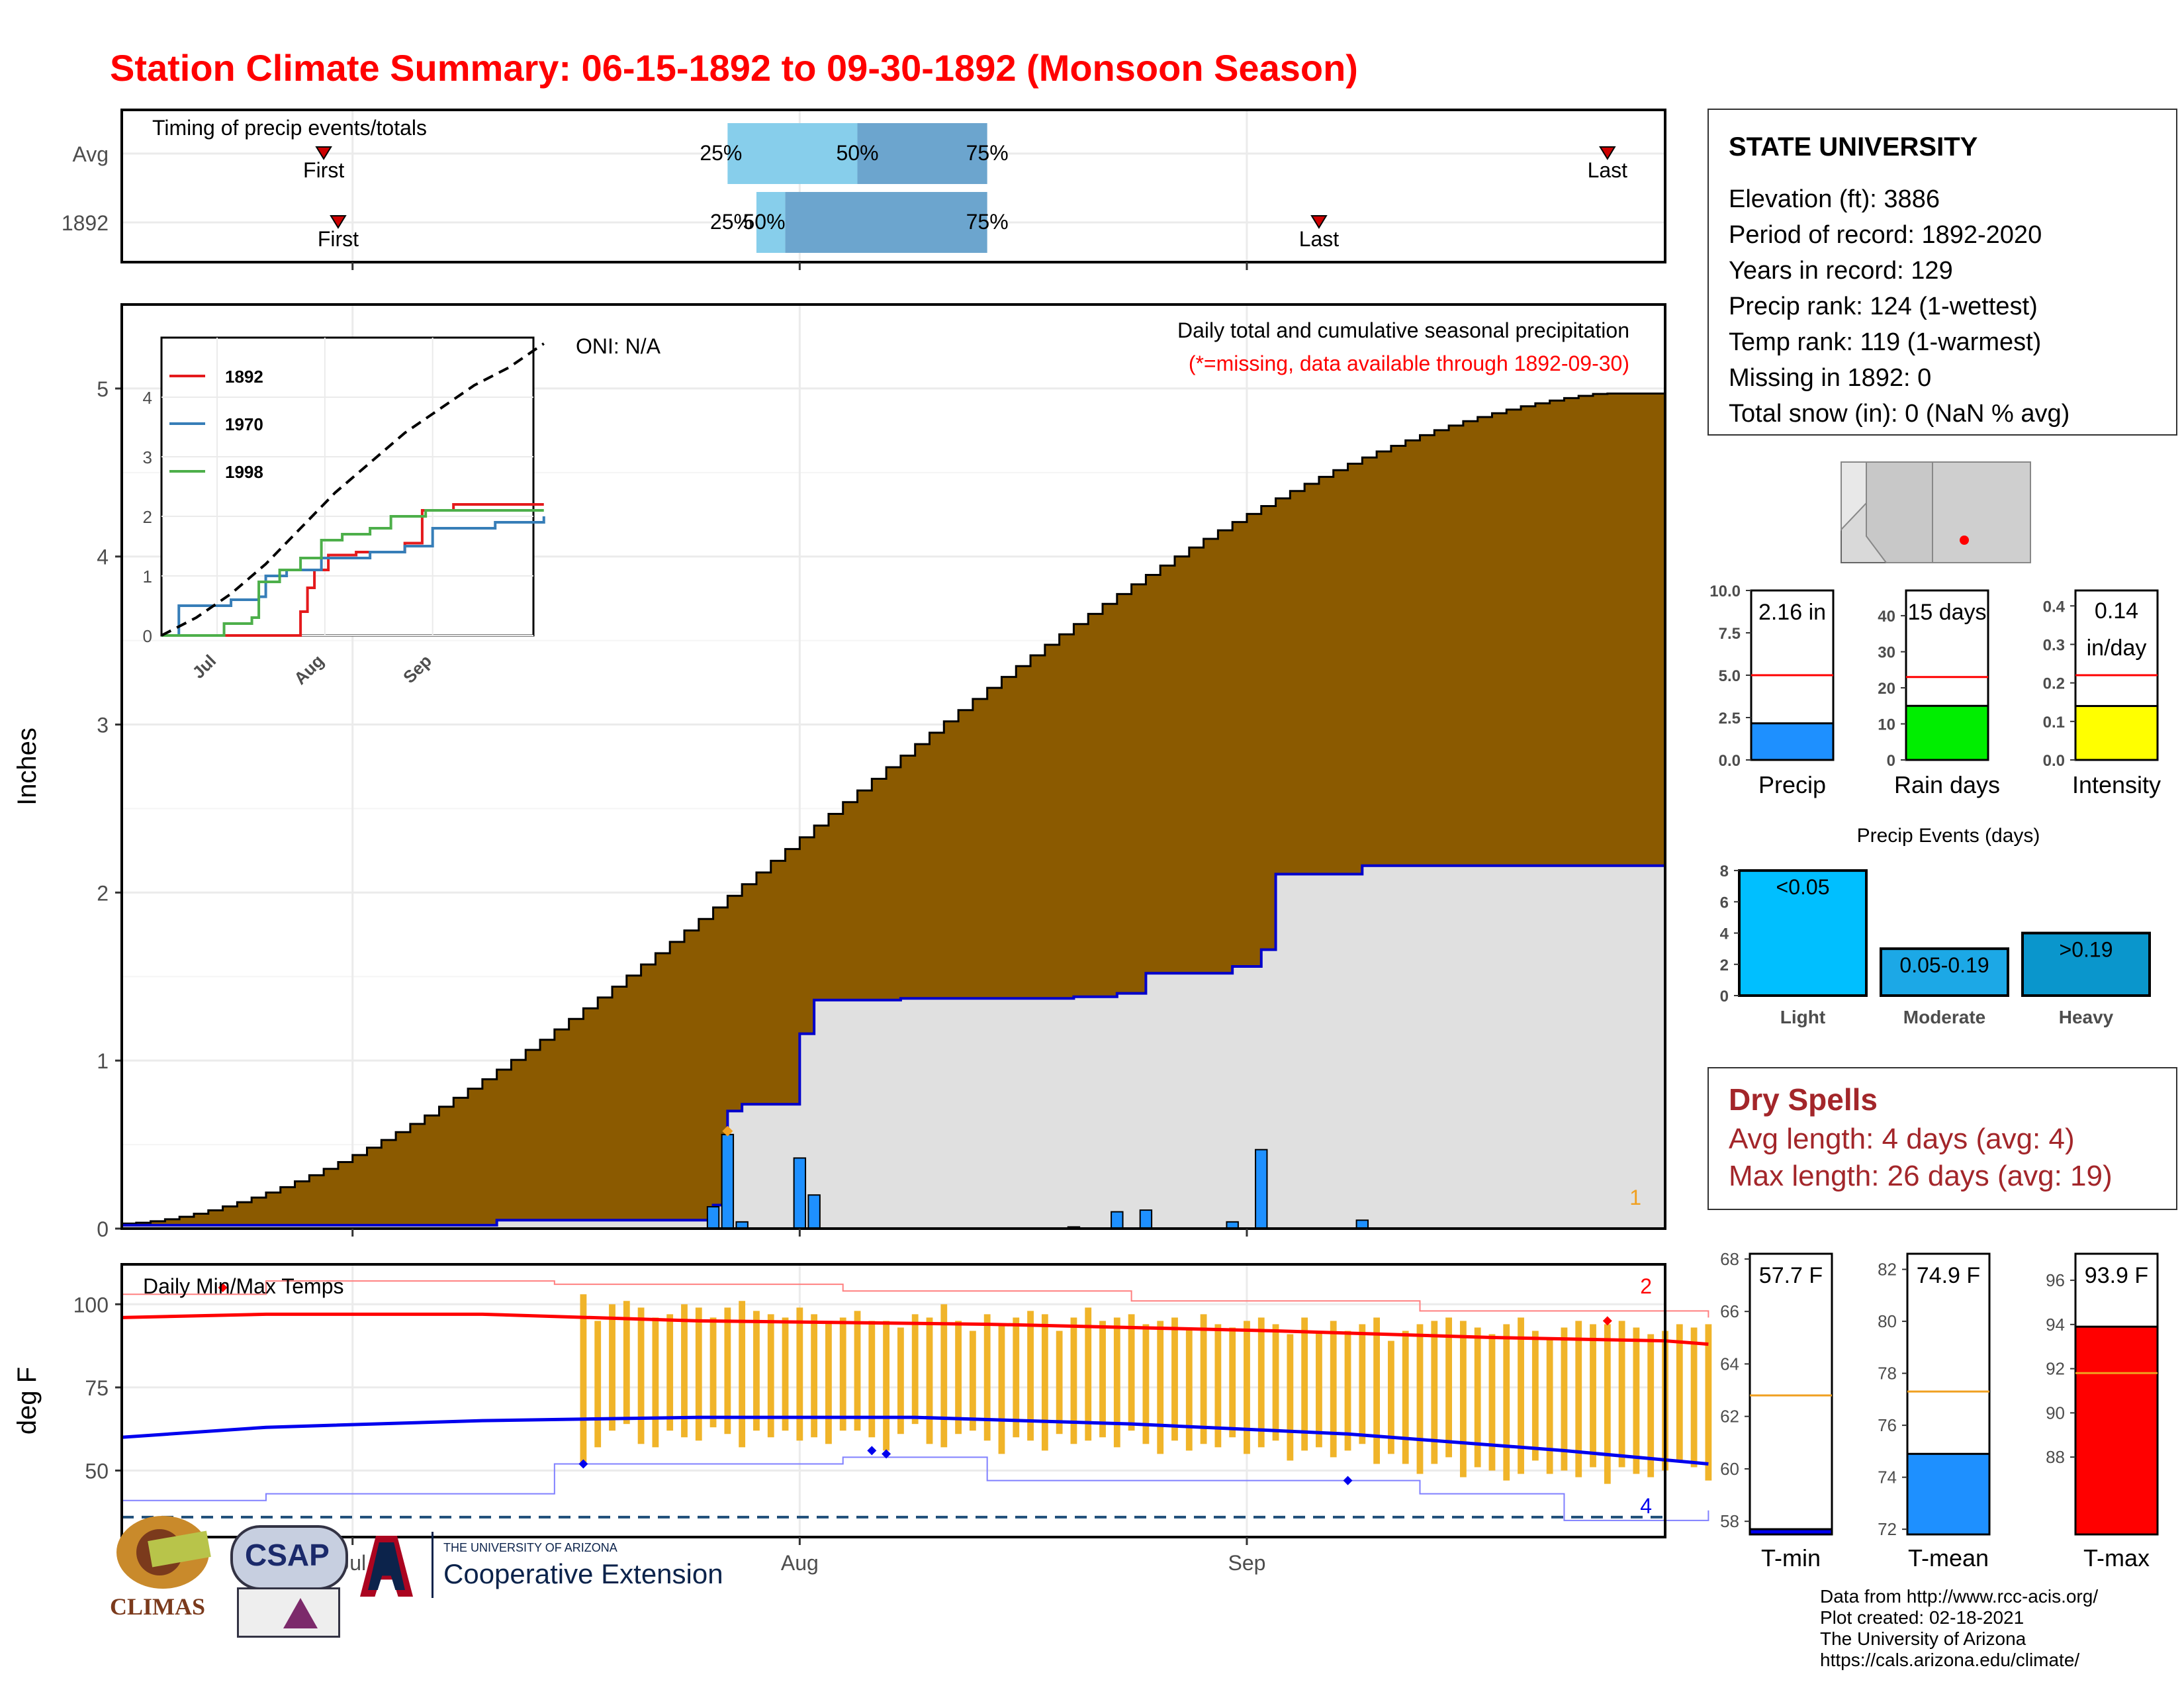  I want to click on gauge-tmean-y-tick-label: 80, so click(1888, 1321).